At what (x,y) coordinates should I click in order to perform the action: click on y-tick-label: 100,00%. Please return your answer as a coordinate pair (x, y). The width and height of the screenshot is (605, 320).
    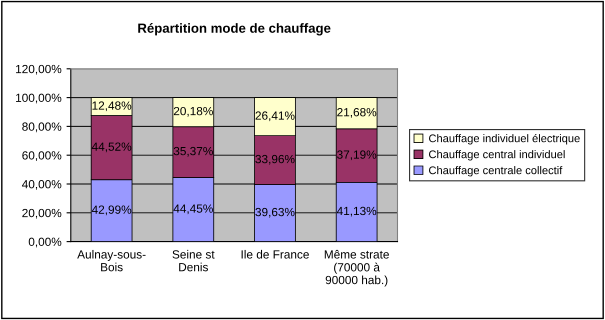
    Looking at the image, I should click on (39, 99).